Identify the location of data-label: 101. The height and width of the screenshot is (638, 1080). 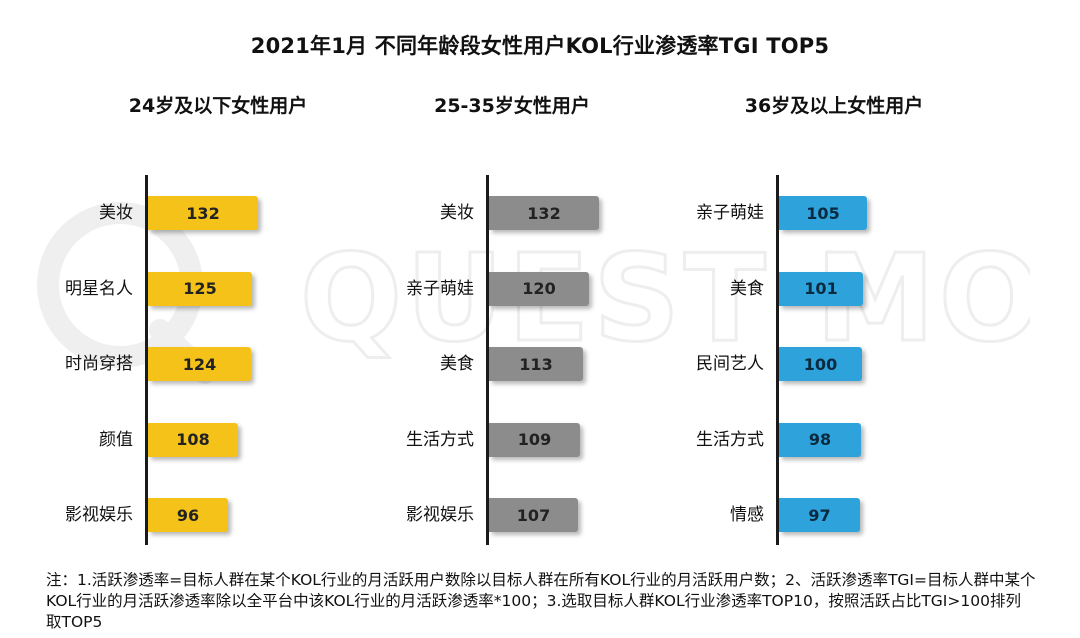
(821, 288).